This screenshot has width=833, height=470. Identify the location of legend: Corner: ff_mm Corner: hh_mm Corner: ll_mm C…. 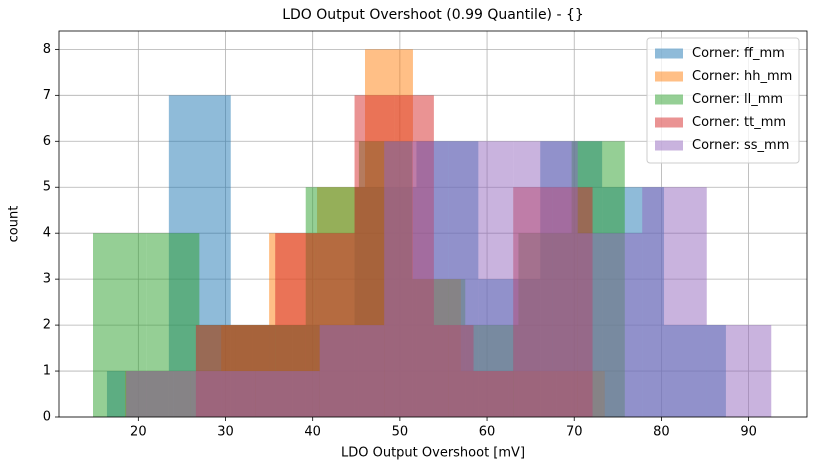
(723, 100).